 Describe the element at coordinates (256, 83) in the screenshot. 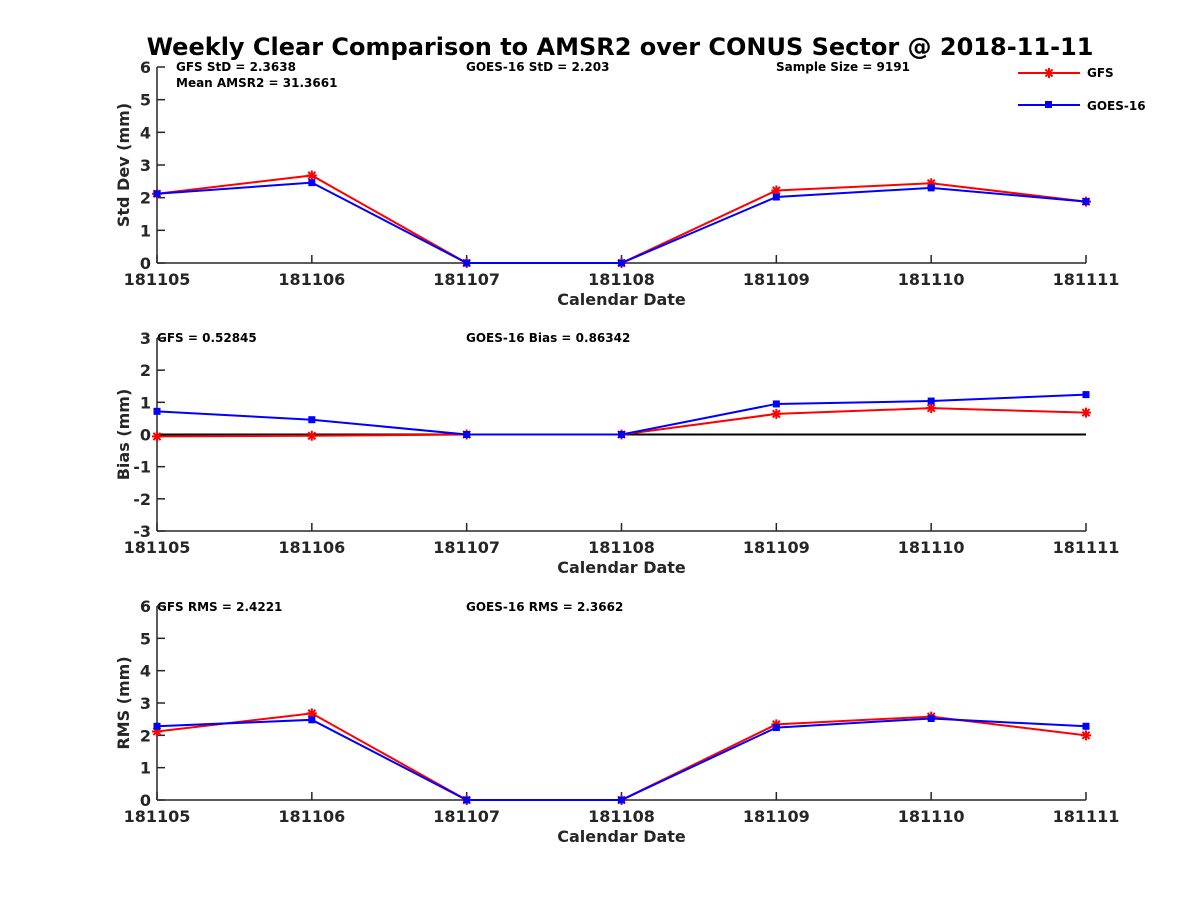

I see `mean-amsr2-annotation: Mean AMSR2 = 31.3661` at that location.